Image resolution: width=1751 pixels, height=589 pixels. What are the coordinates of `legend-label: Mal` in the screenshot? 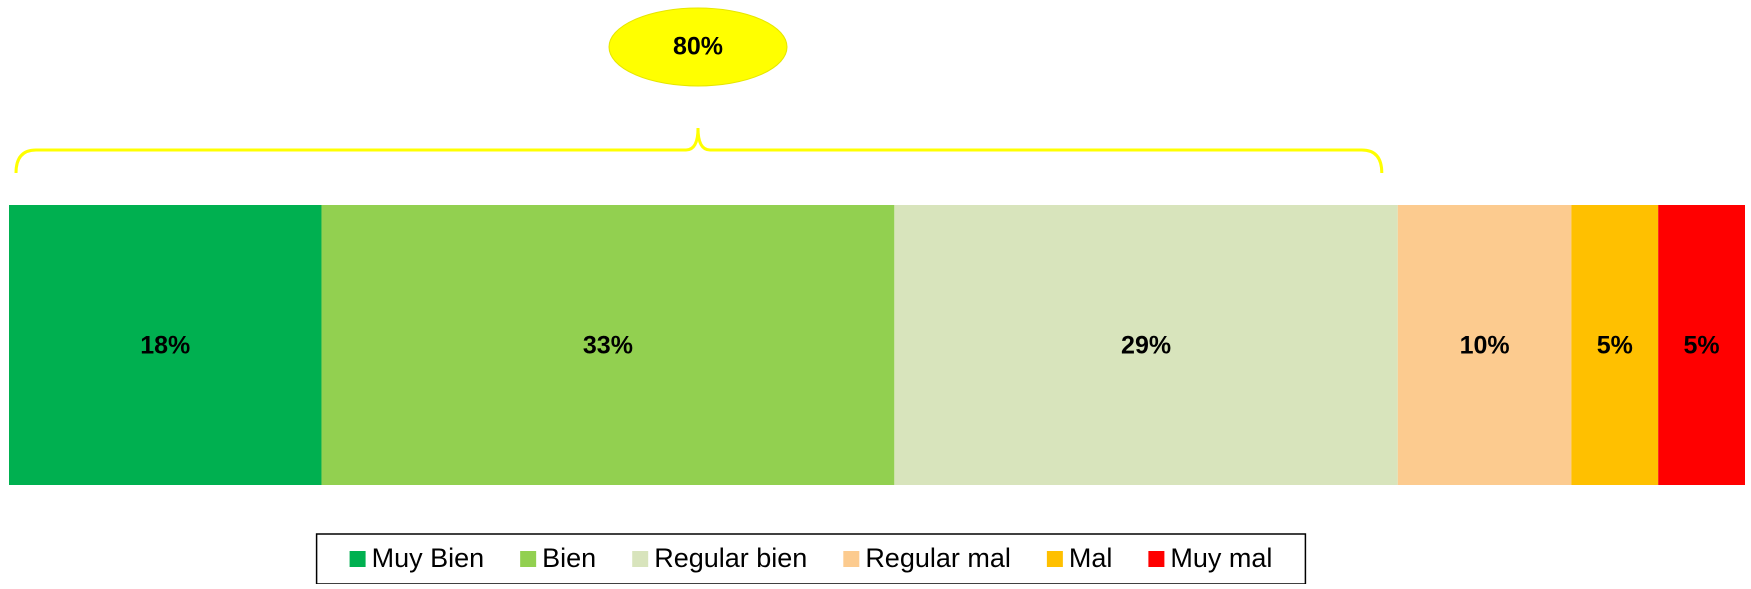 It's located at (1091, 558).